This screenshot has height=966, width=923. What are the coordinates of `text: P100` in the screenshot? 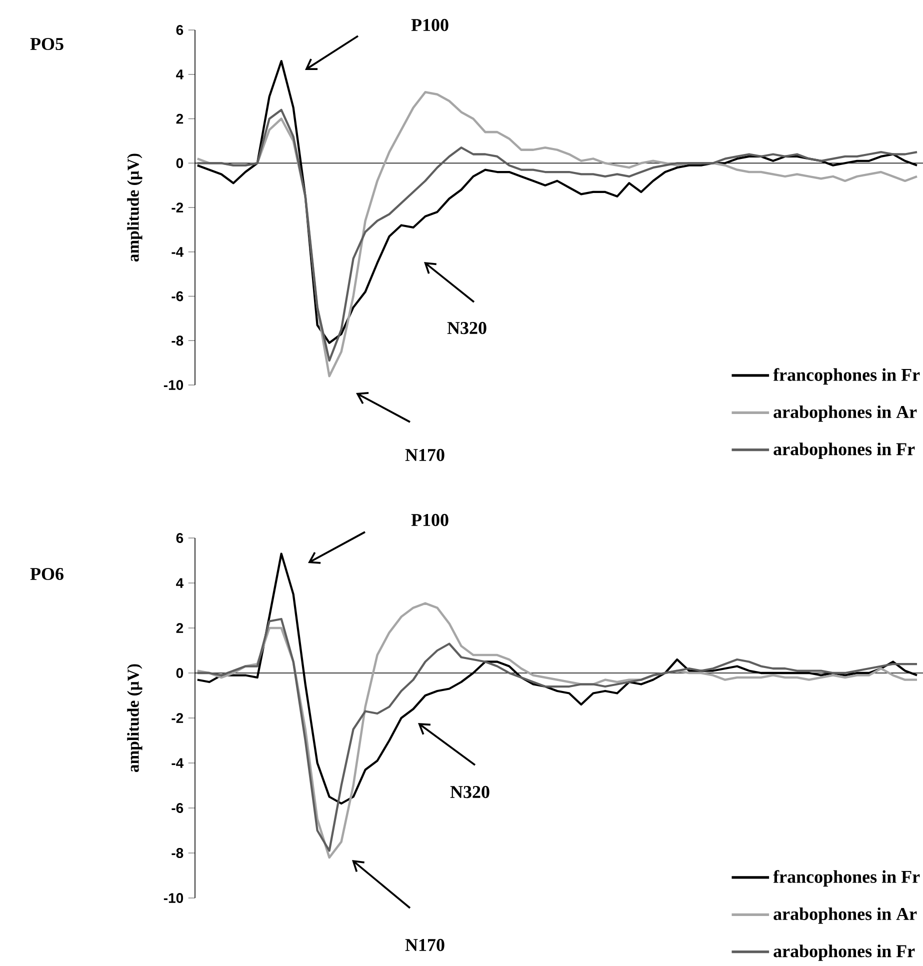 It's located at (429, 520).